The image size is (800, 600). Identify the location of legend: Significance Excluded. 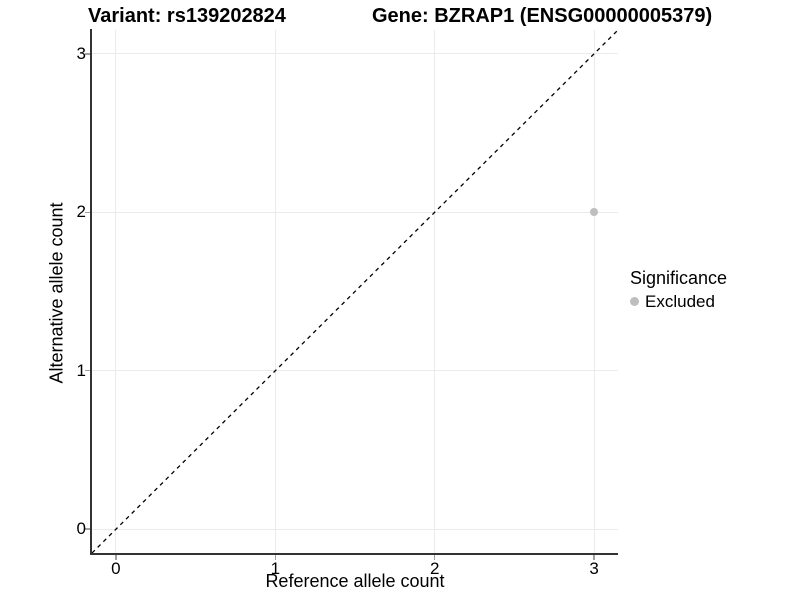
(678, 289).